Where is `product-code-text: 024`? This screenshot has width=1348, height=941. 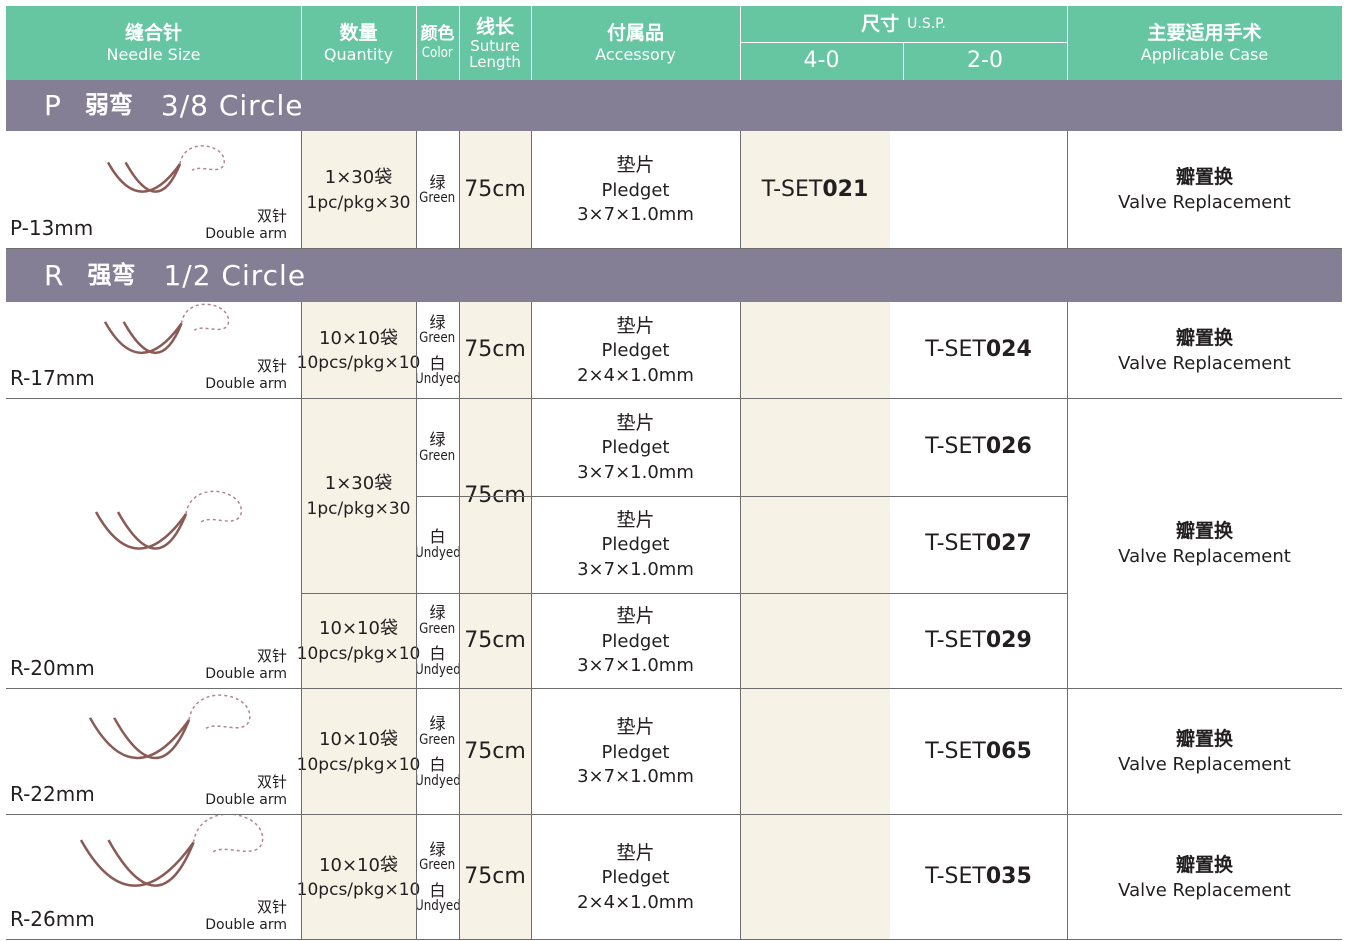
product-code-text: 024 is located at coordinates (1009, 350).